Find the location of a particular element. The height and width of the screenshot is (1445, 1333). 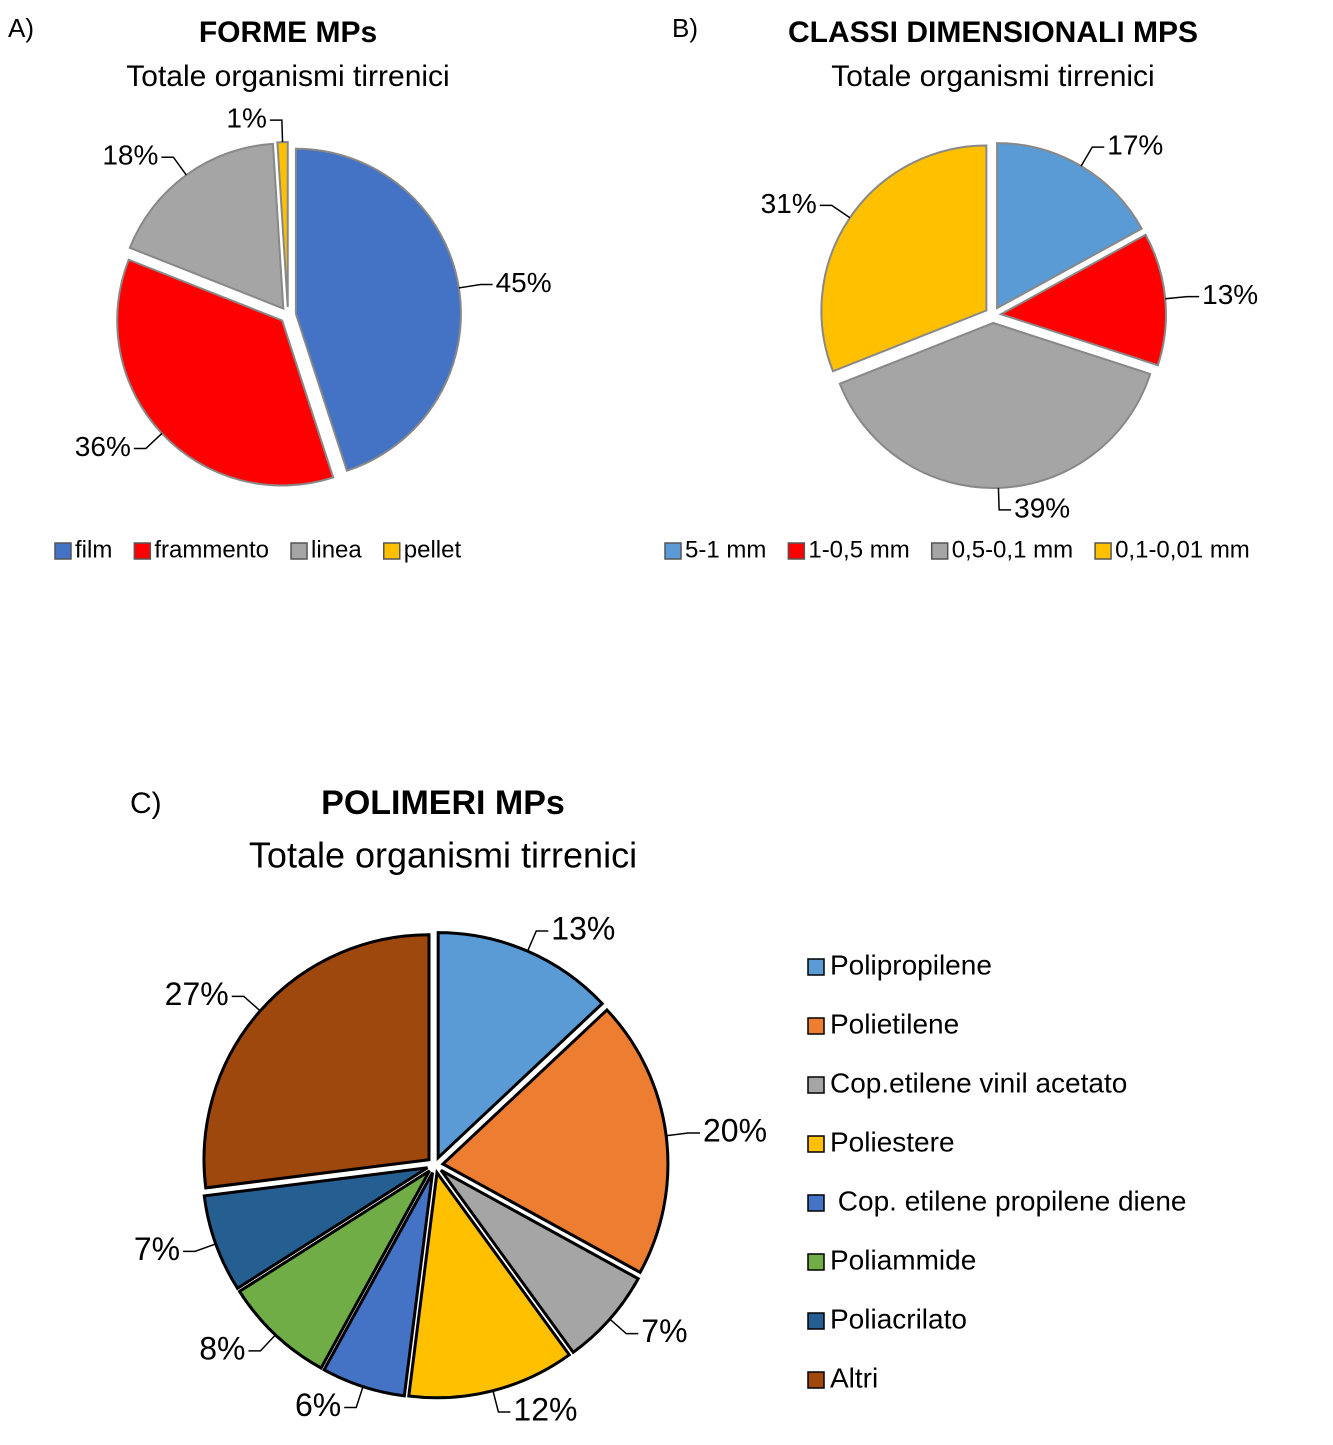

legend-label: Polipropilene is located at coordinates (911, 964).